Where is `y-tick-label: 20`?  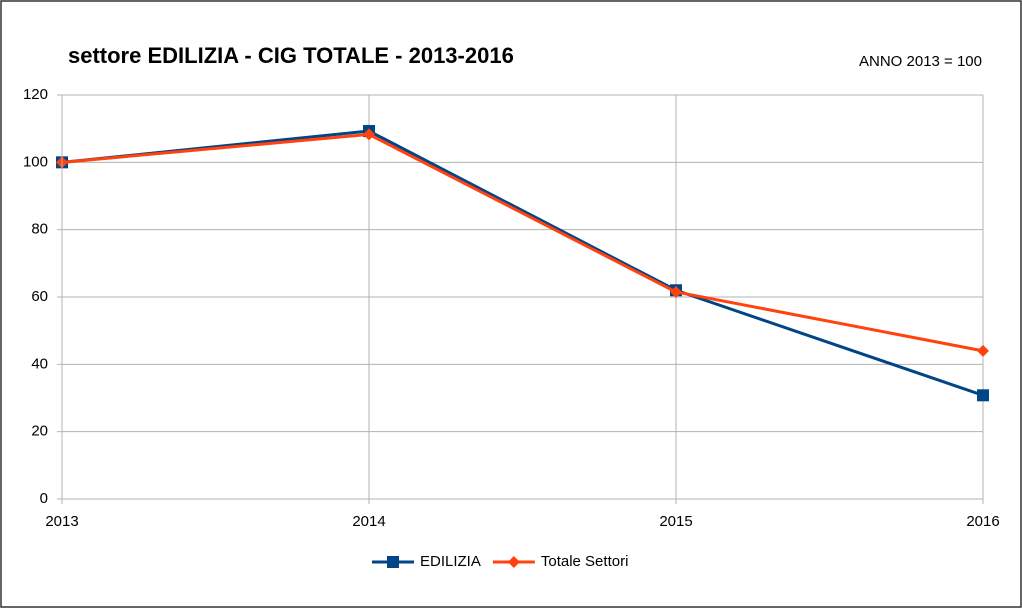
y-tick-label: 20 is located at coordinates (39, 431).